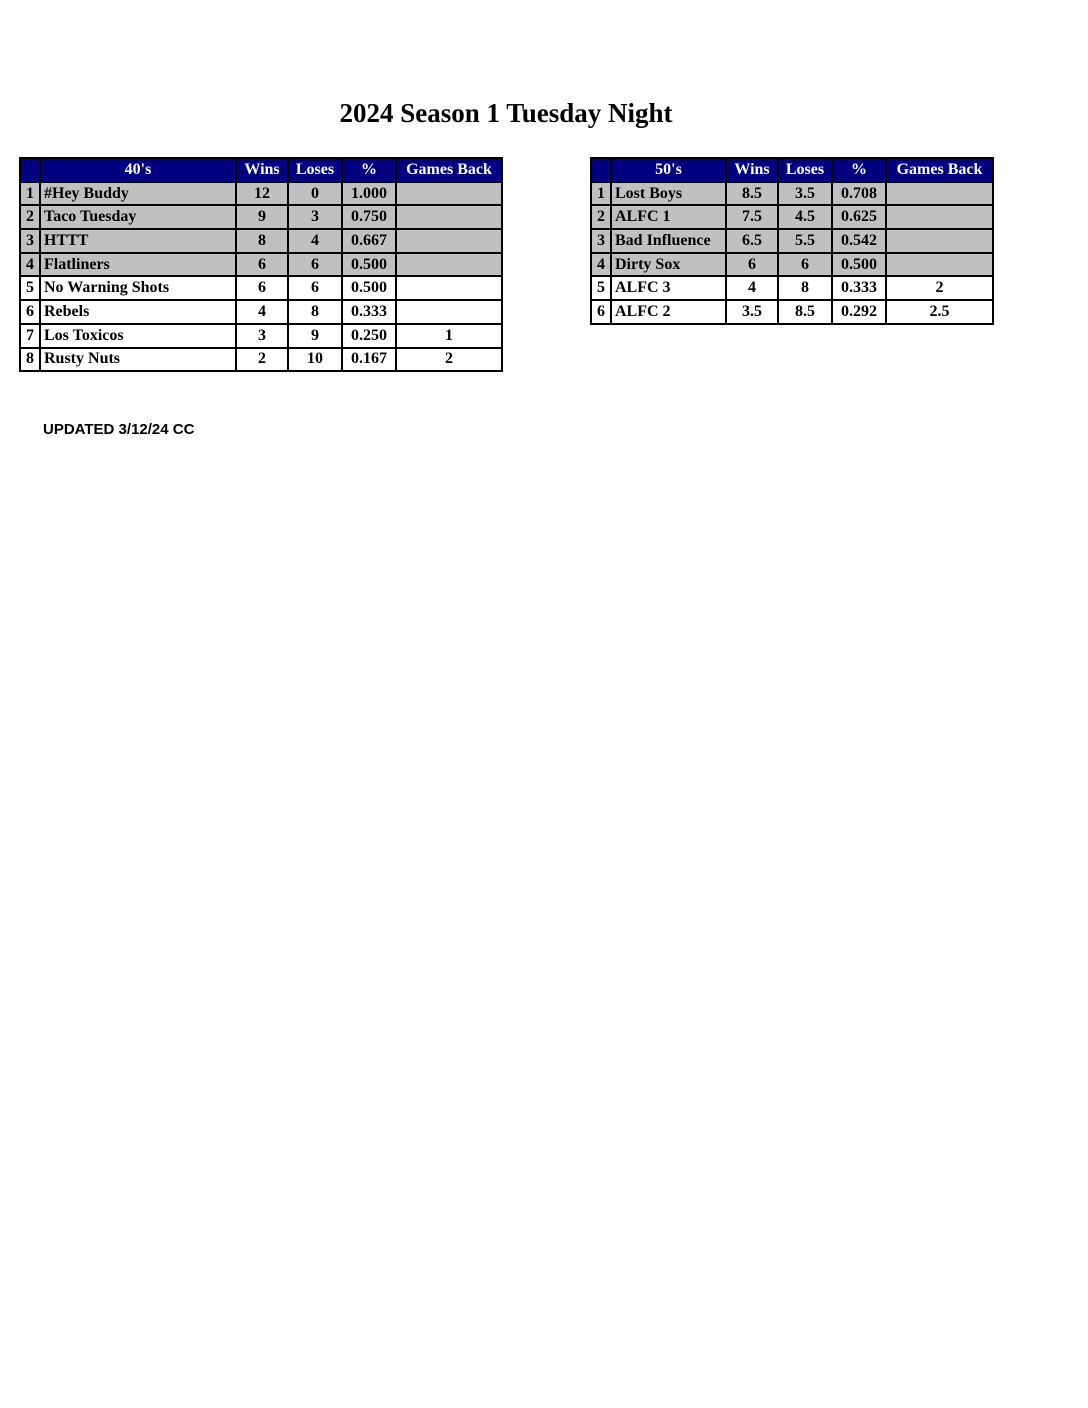 Image resolution: width=1088 pixels, height=1408 pixels. What do you see at coordinates (261, 335) in the screenshot?
I see `table-row: 7 Los Toxicos 3 9 0.250 1` at bounding box center [261, 335].